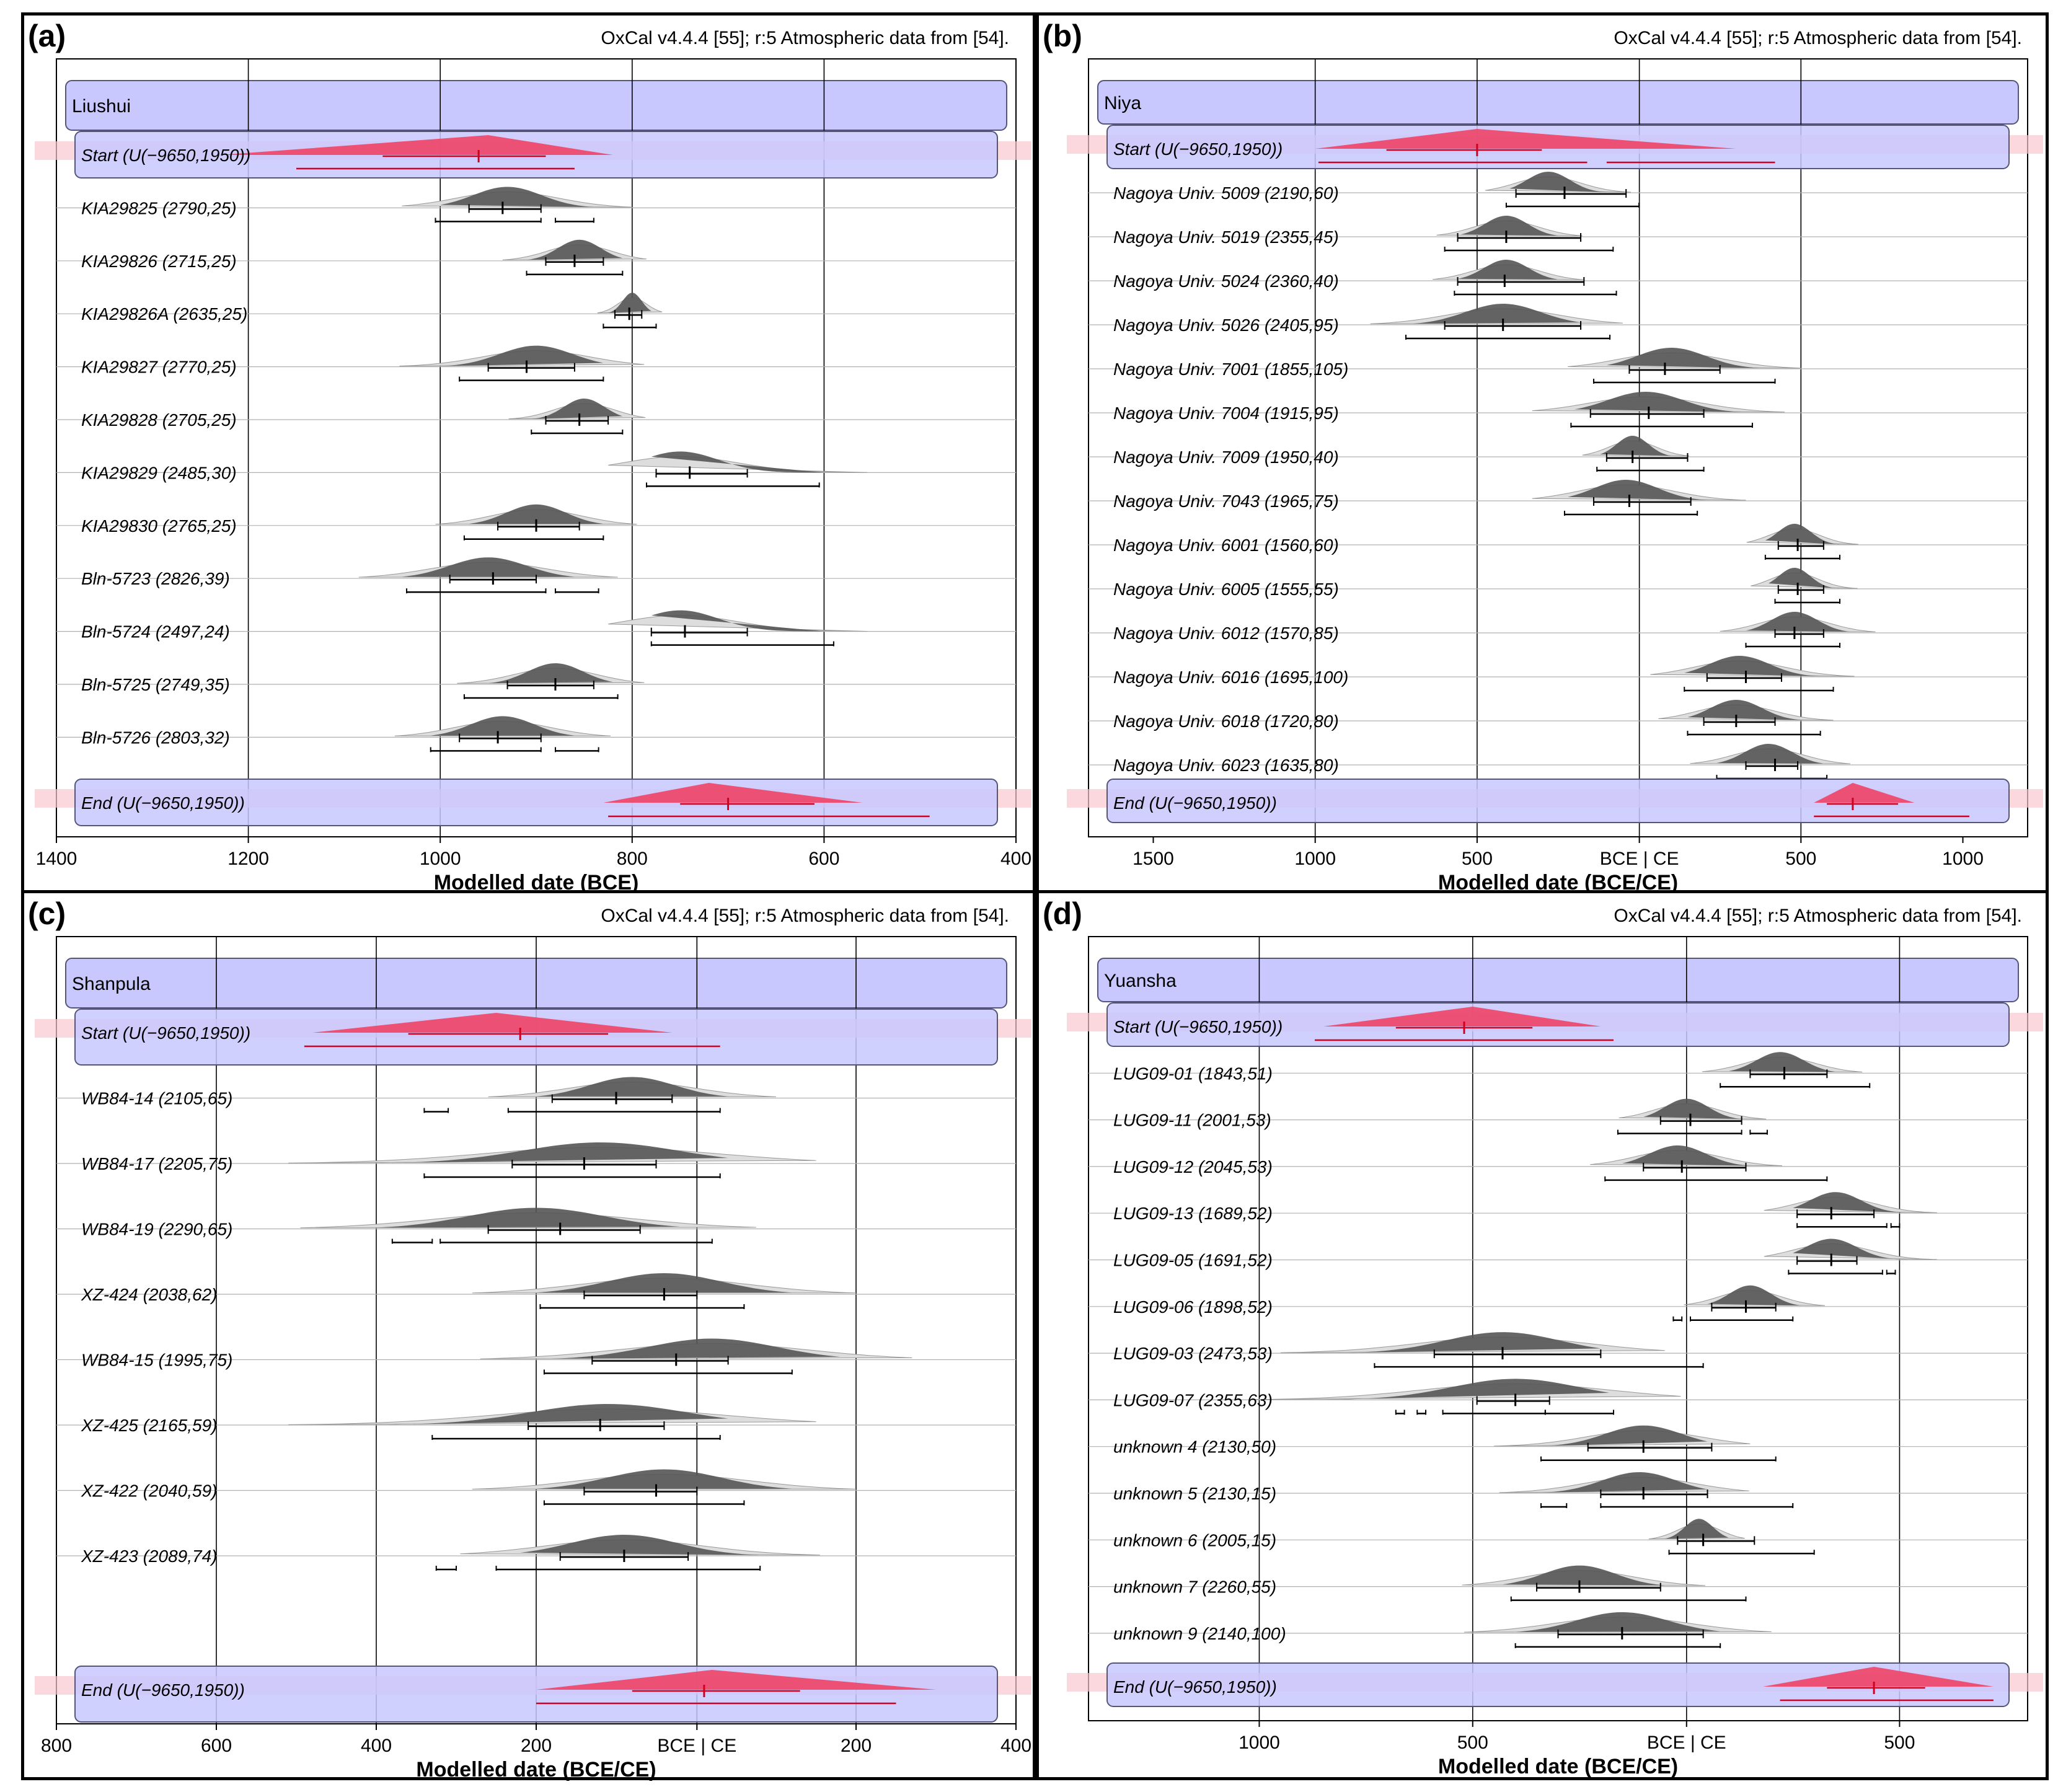 The width and height of the screenshot is (2058, 1792). Describe the element at coordinates (1122, 103) in the screenshot. I see `group-label: Niya` at that location.